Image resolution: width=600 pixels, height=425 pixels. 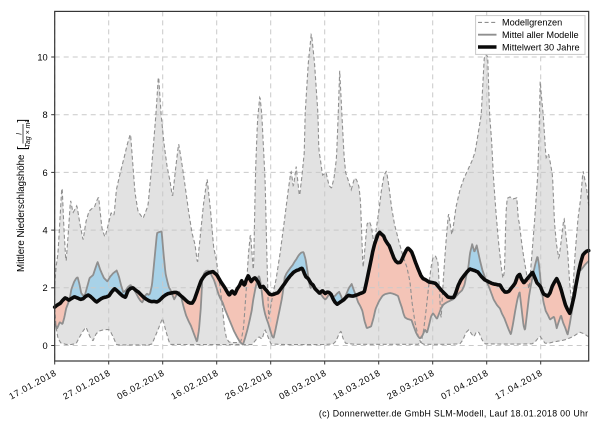 What do you see at coordinates (42, 57) in the screenshot?
I see `svg-text: 10` at bounding box center [42, 57].